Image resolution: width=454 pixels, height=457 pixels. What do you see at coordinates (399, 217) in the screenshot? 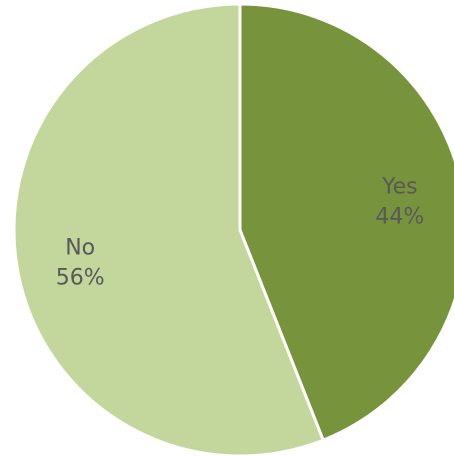
I see `slice-value-yes: 44%` at bounding box center [399, 217].